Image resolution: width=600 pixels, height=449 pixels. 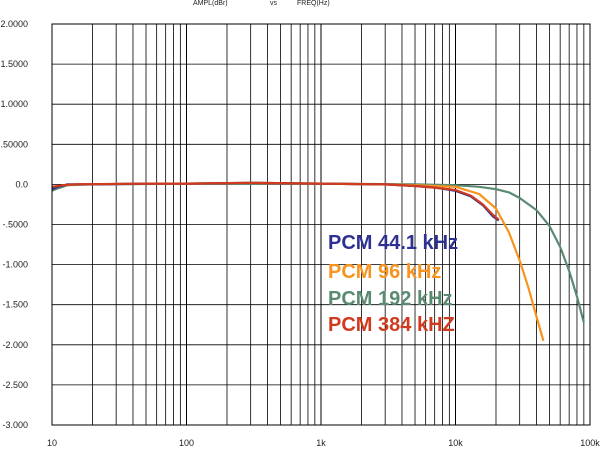 What do you see at coordinates (321, 443) in the screenshot?
I see `x-tick-label: 1k` at bounding box center [321, 443].